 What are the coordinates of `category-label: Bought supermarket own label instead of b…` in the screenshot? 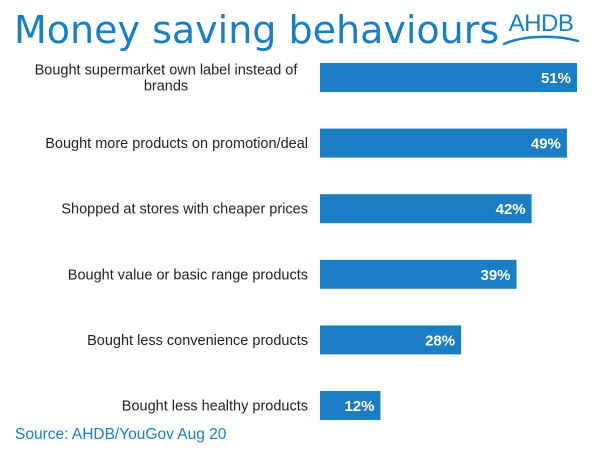 It's located at (167, 79).